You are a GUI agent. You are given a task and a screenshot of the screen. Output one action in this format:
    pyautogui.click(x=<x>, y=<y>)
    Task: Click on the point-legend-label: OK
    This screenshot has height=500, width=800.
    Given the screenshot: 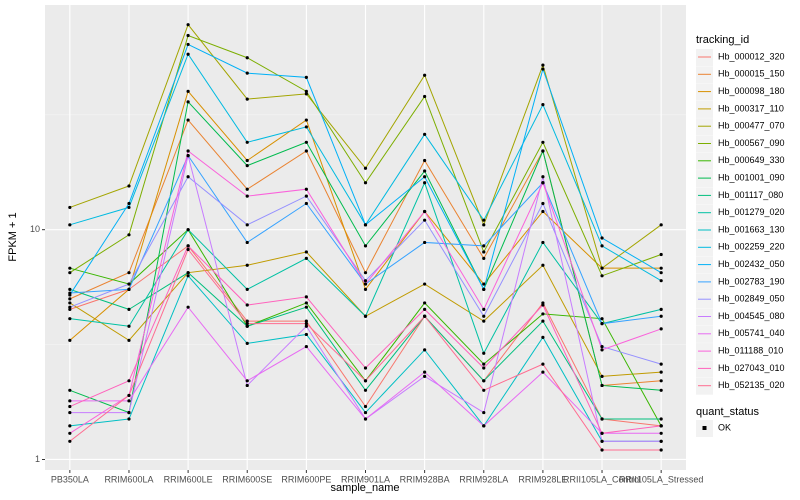 What is the action you would take?
    pyautogui.click(x=724, y=427)
    